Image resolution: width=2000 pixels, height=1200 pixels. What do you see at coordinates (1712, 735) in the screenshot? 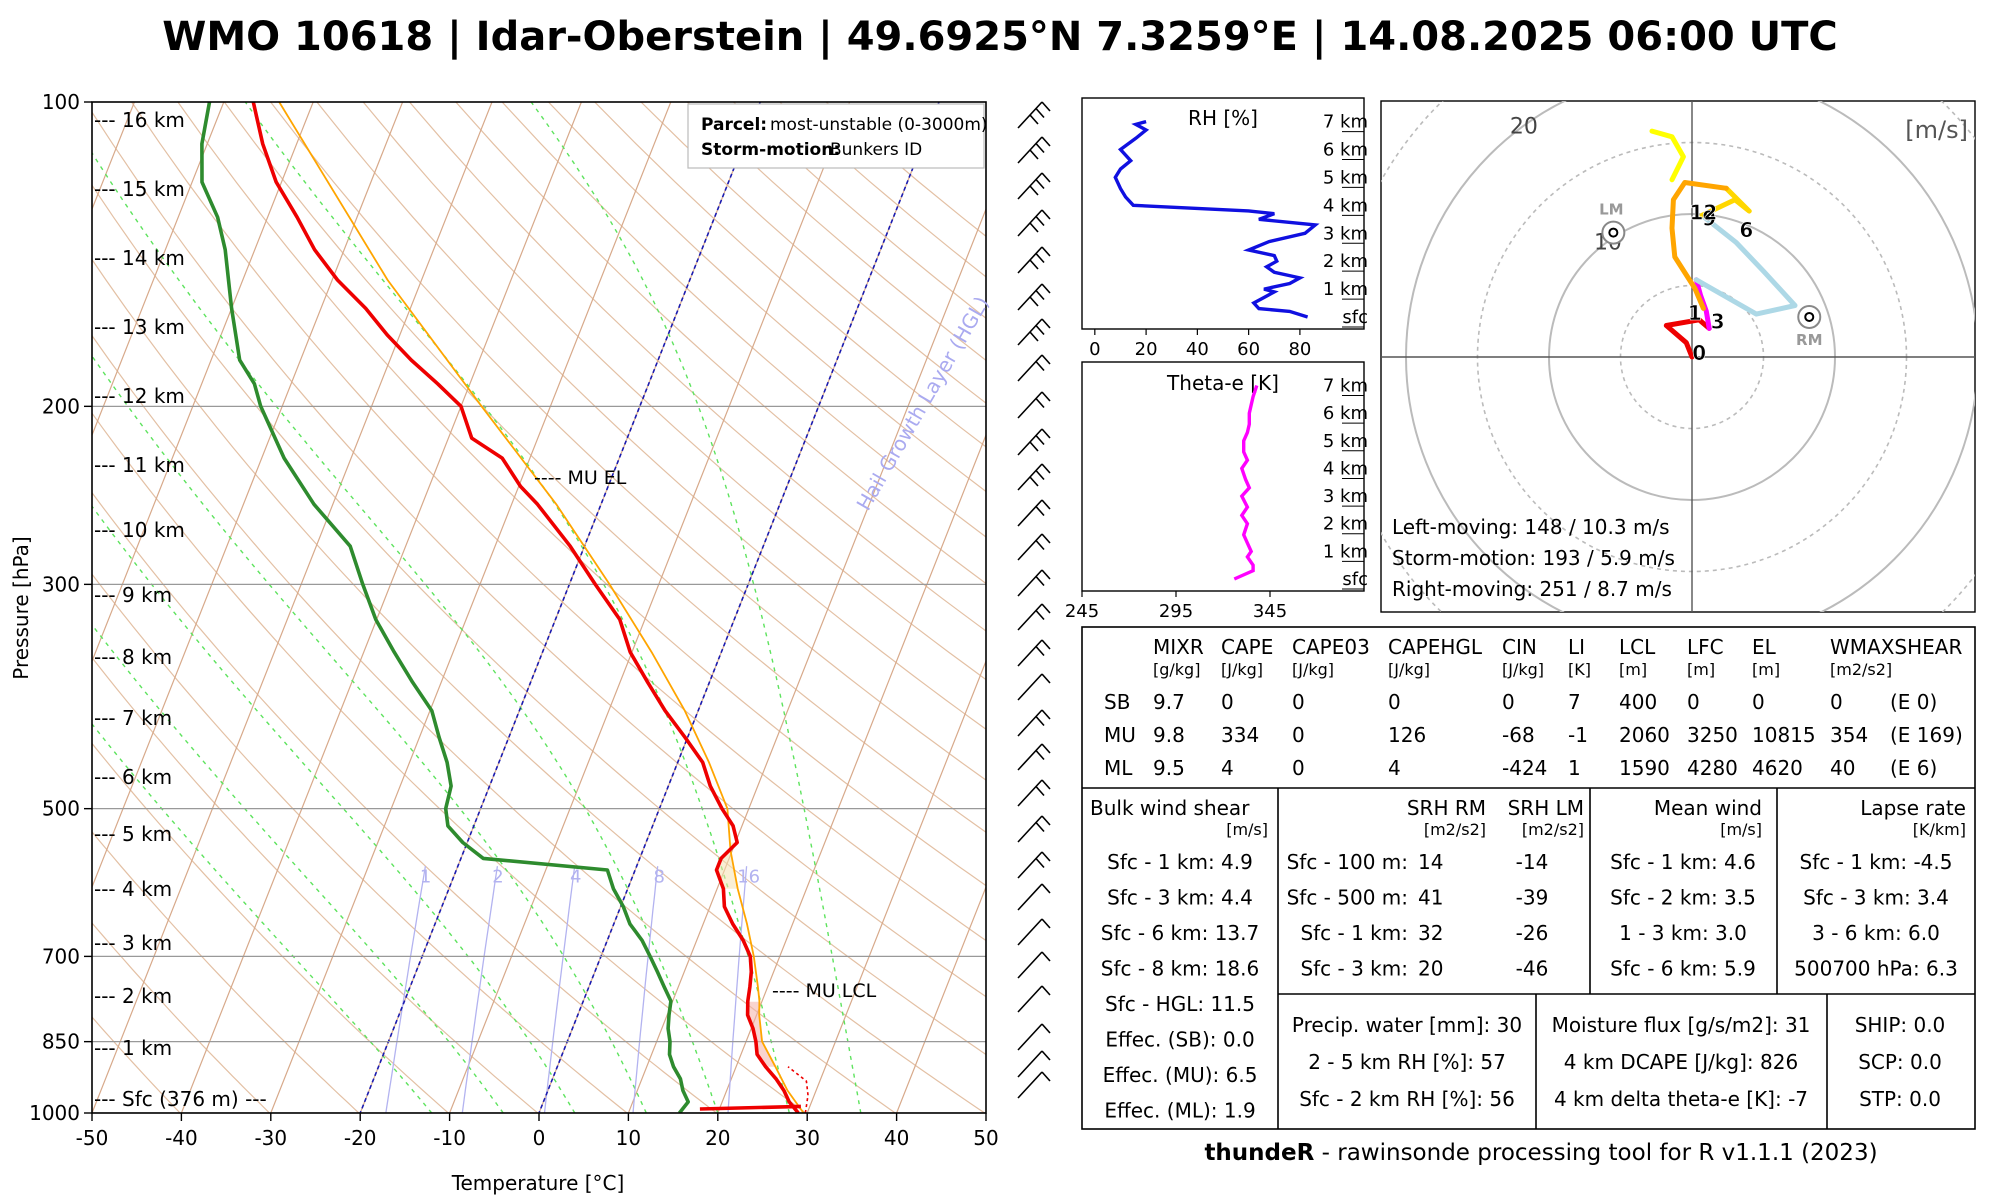
I see `table-cell: 3250` at bounding box center [1712, 735].